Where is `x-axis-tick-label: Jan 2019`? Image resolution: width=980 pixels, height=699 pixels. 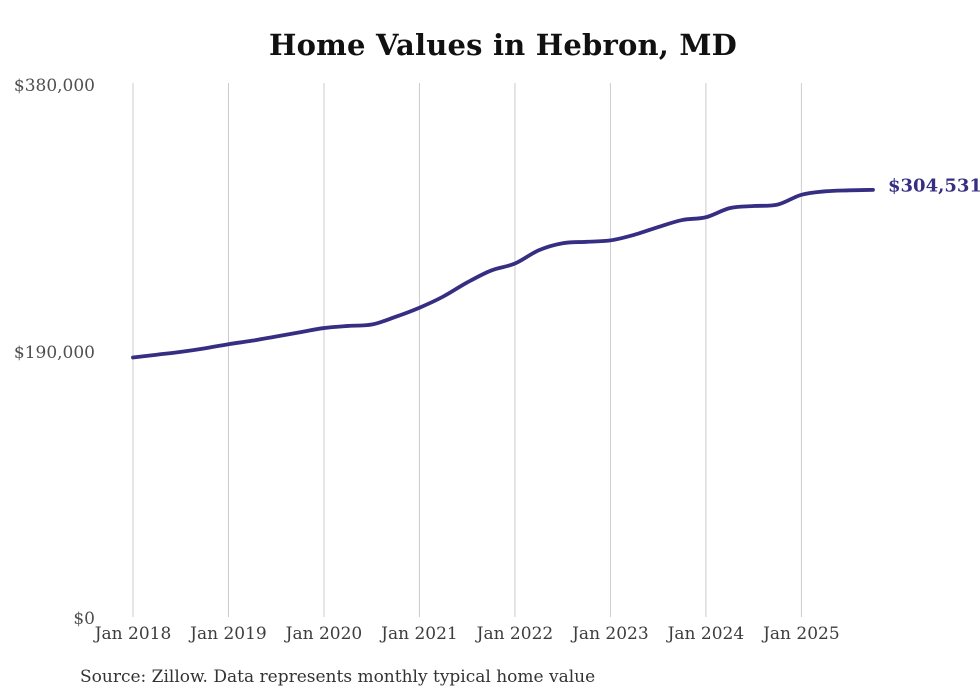 x-axis-tick-label: Jan 2019 is located at coordinates (228, 634).